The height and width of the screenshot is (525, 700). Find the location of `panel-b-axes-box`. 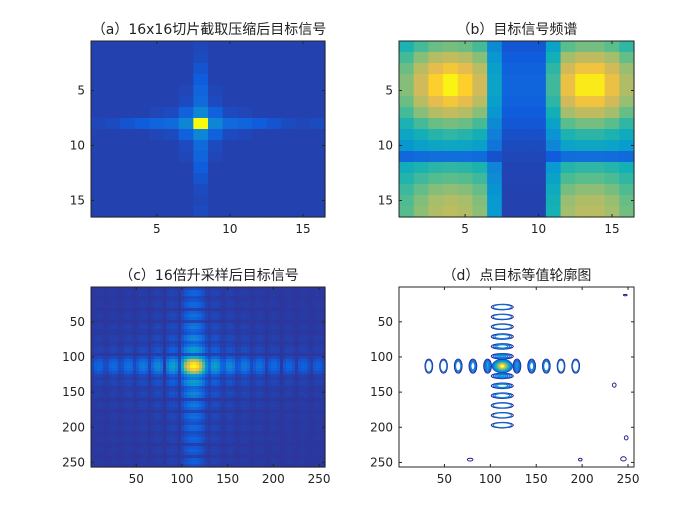

panel-b-axes-box is located at coordinates (516, 129).